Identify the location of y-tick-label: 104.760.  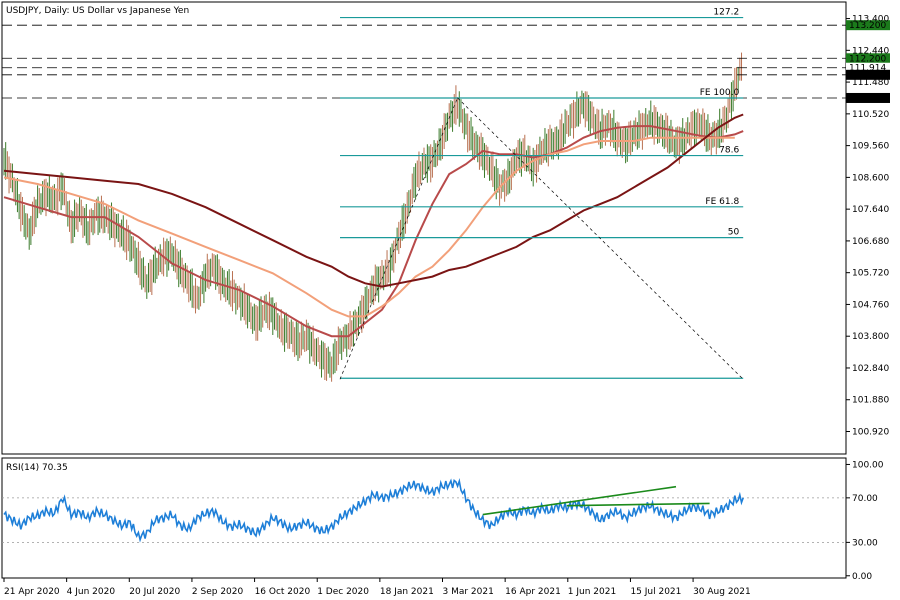
(870, 305).